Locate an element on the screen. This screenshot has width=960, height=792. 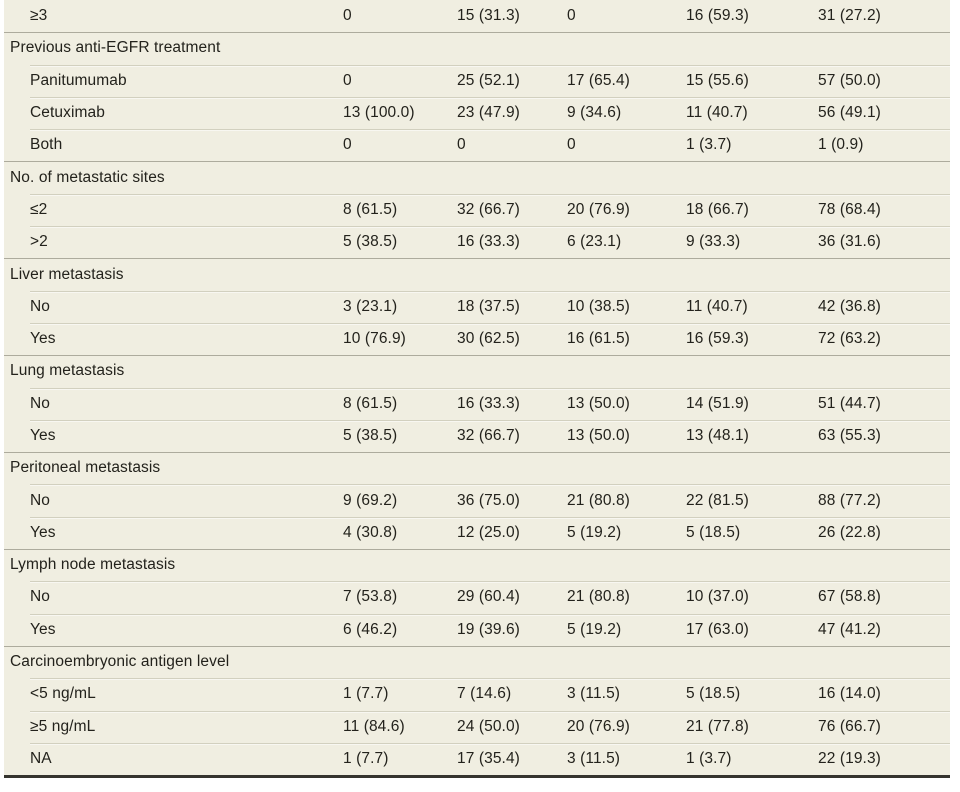
cell-value: 15 (55.6) is located at coordinates (717, 80).